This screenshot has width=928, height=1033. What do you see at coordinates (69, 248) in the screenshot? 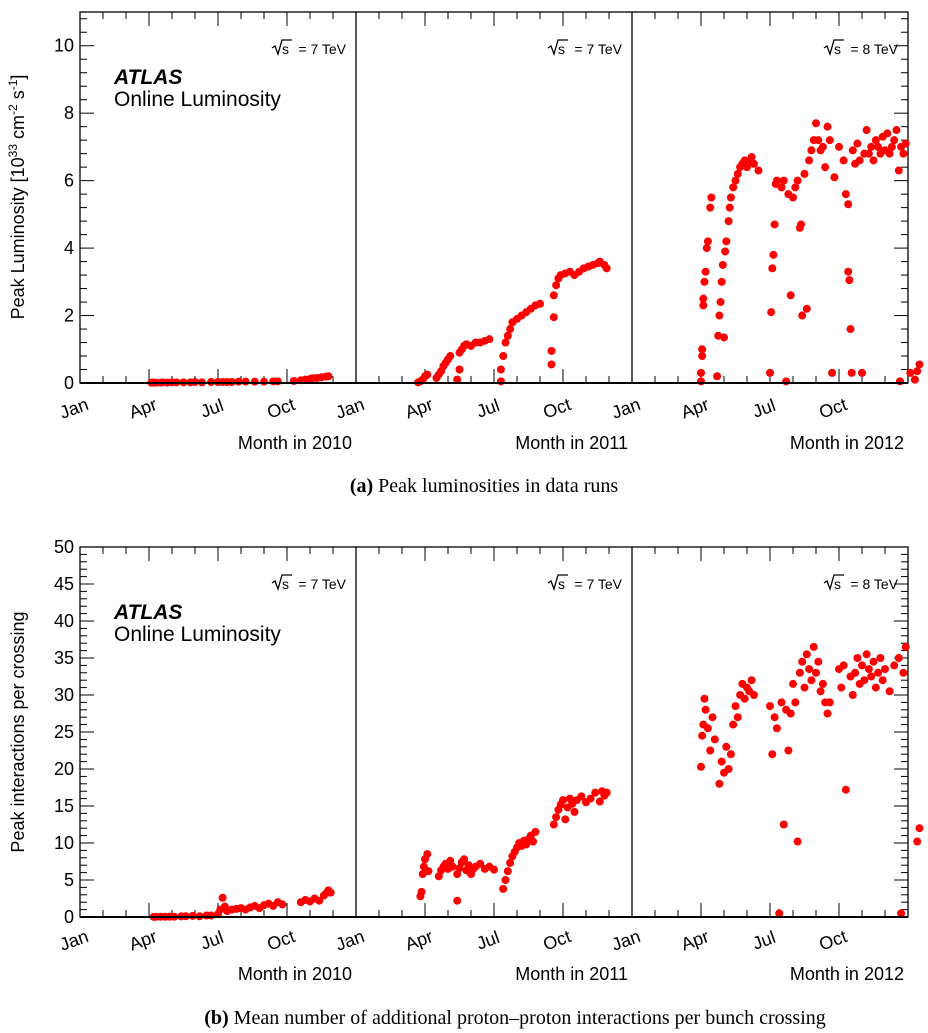
I see `y-tick-label: 4` at bounding box center [69, 248].